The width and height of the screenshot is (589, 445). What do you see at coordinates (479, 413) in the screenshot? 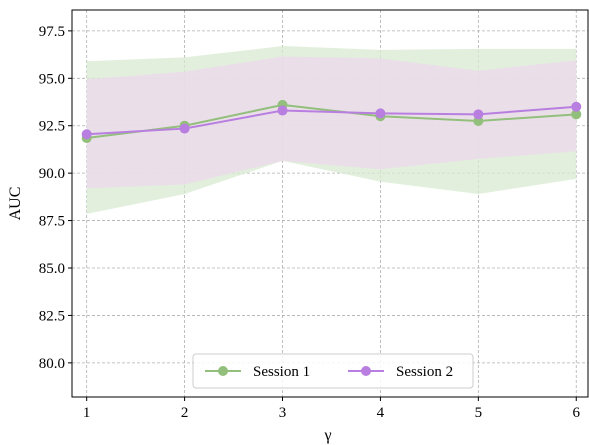
I see `x-tick-label-4: 5` at bounding box center [479, 413].